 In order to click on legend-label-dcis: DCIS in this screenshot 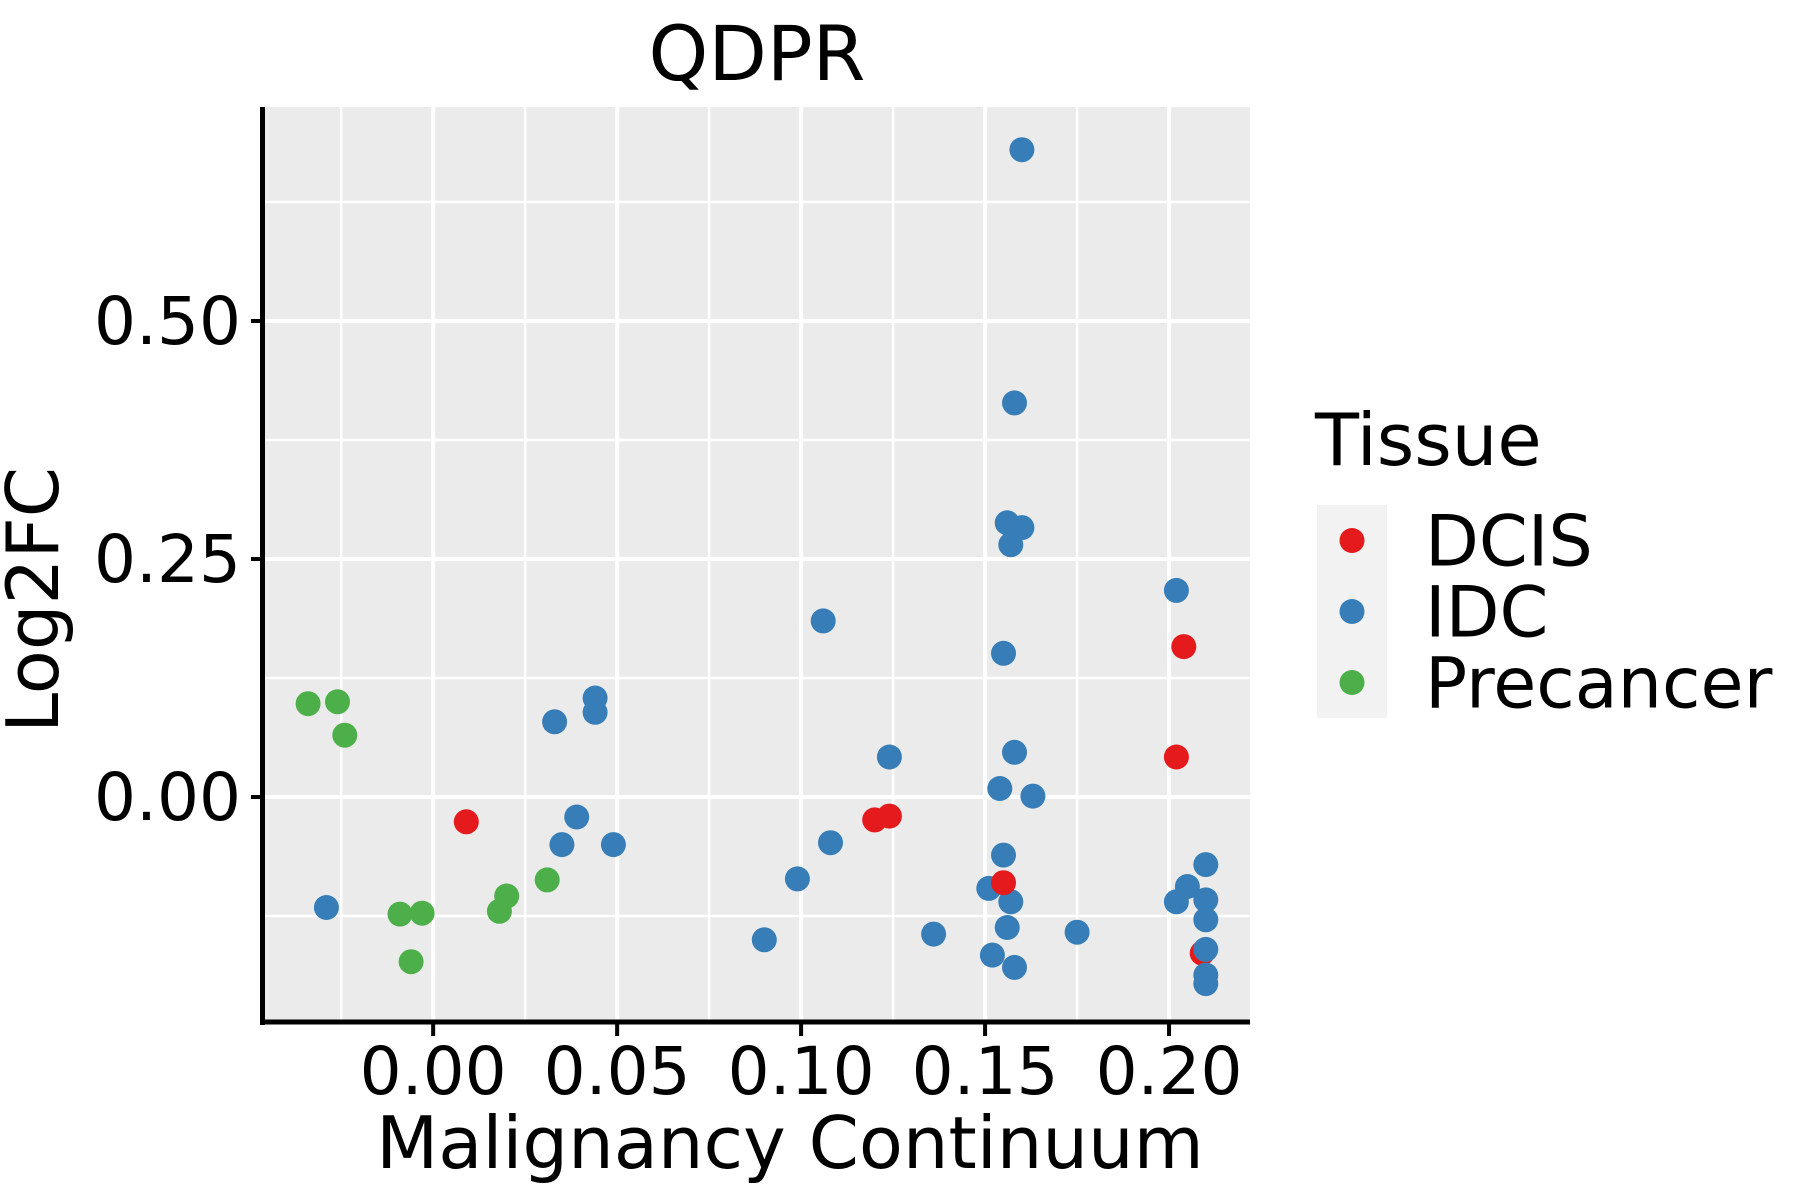, I will do `click(1509, 542)`.